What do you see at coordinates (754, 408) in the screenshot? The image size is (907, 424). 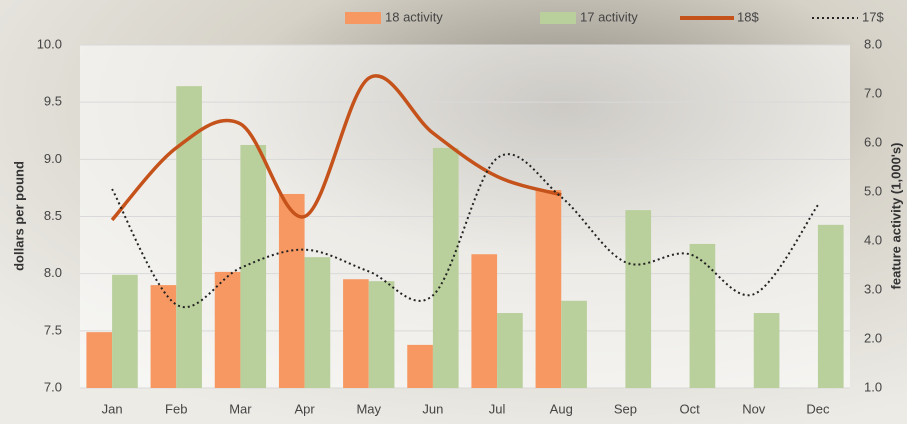 I see `x-tick-label: Nov` at bounding box center [754, 408].